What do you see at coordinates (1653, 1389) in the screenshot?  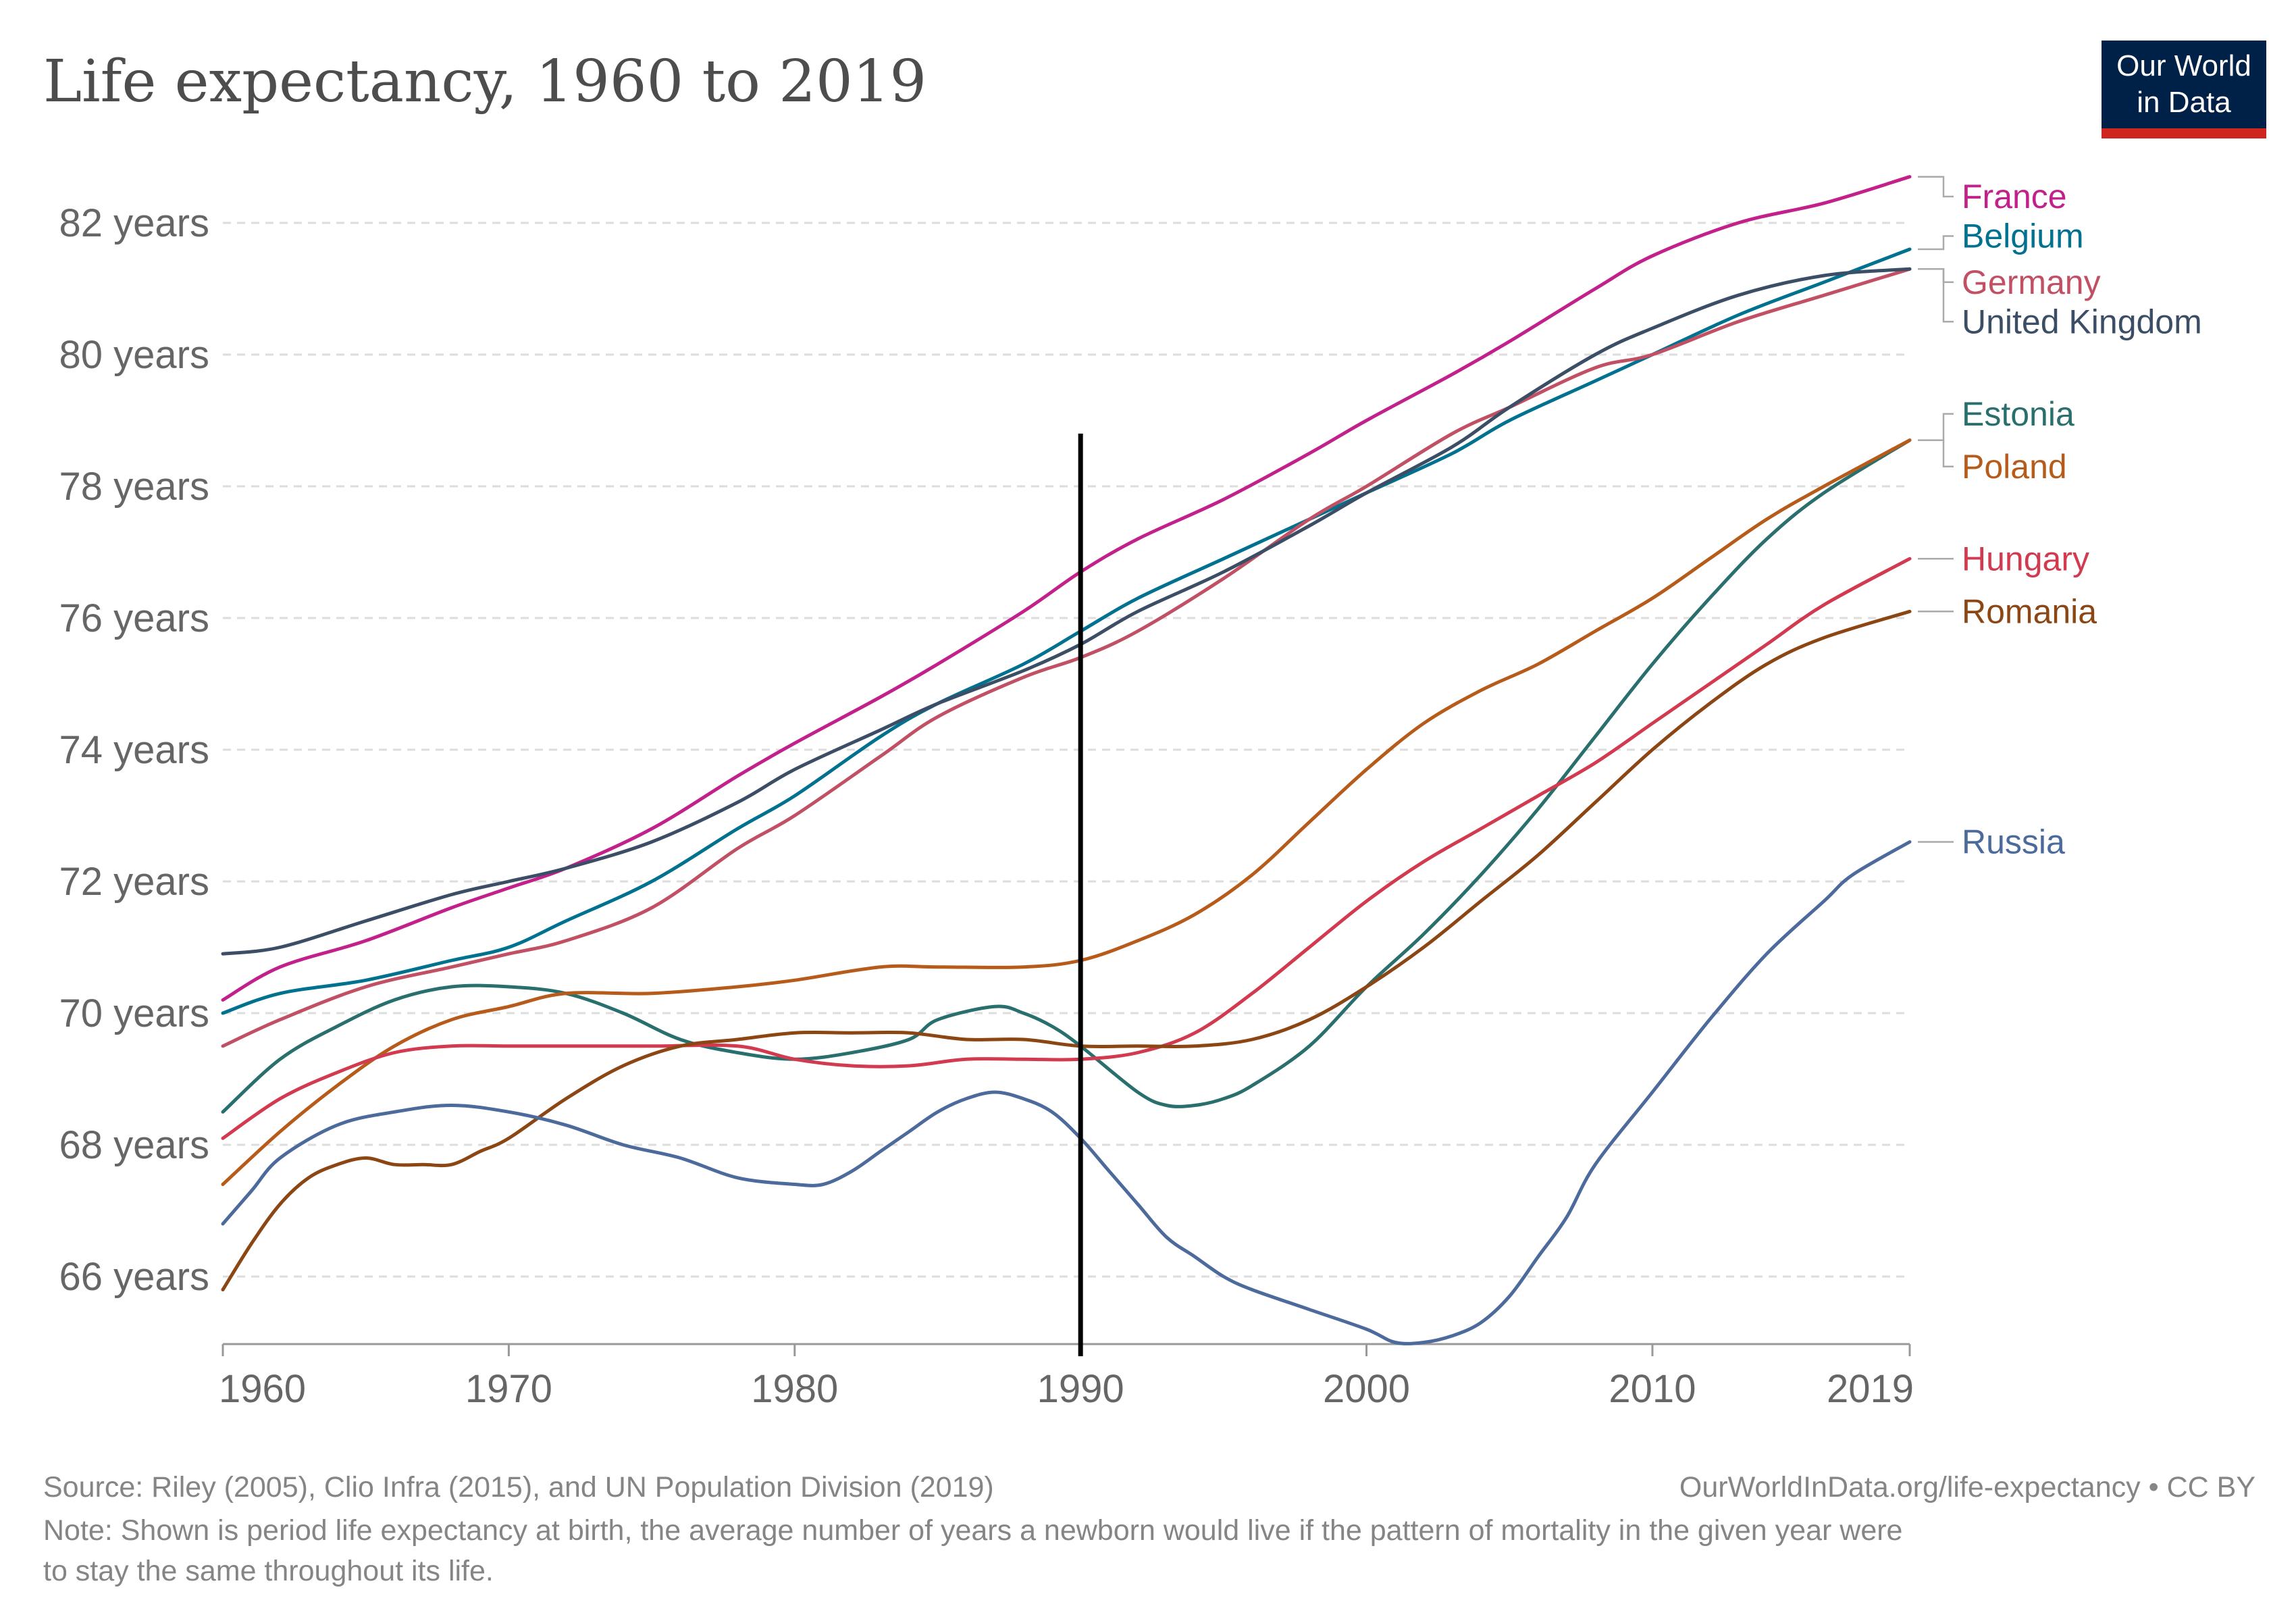 I see `x-tick-label: 2010` at bounding box center [1653, 1389].